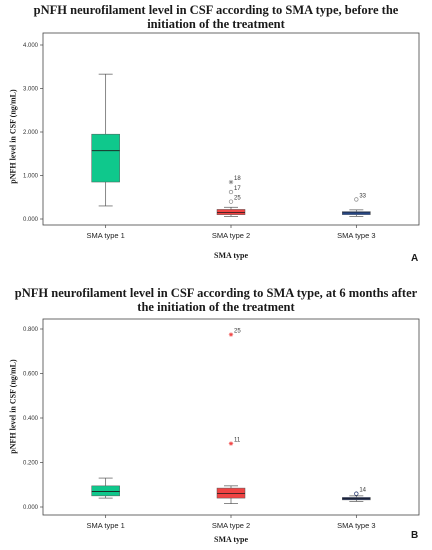 This screenshot has height=550, width=432. Describe the element at coordinates (216, 307) in the screenshot. I see `chart-title-line: the initiation of the treatment` at that location.